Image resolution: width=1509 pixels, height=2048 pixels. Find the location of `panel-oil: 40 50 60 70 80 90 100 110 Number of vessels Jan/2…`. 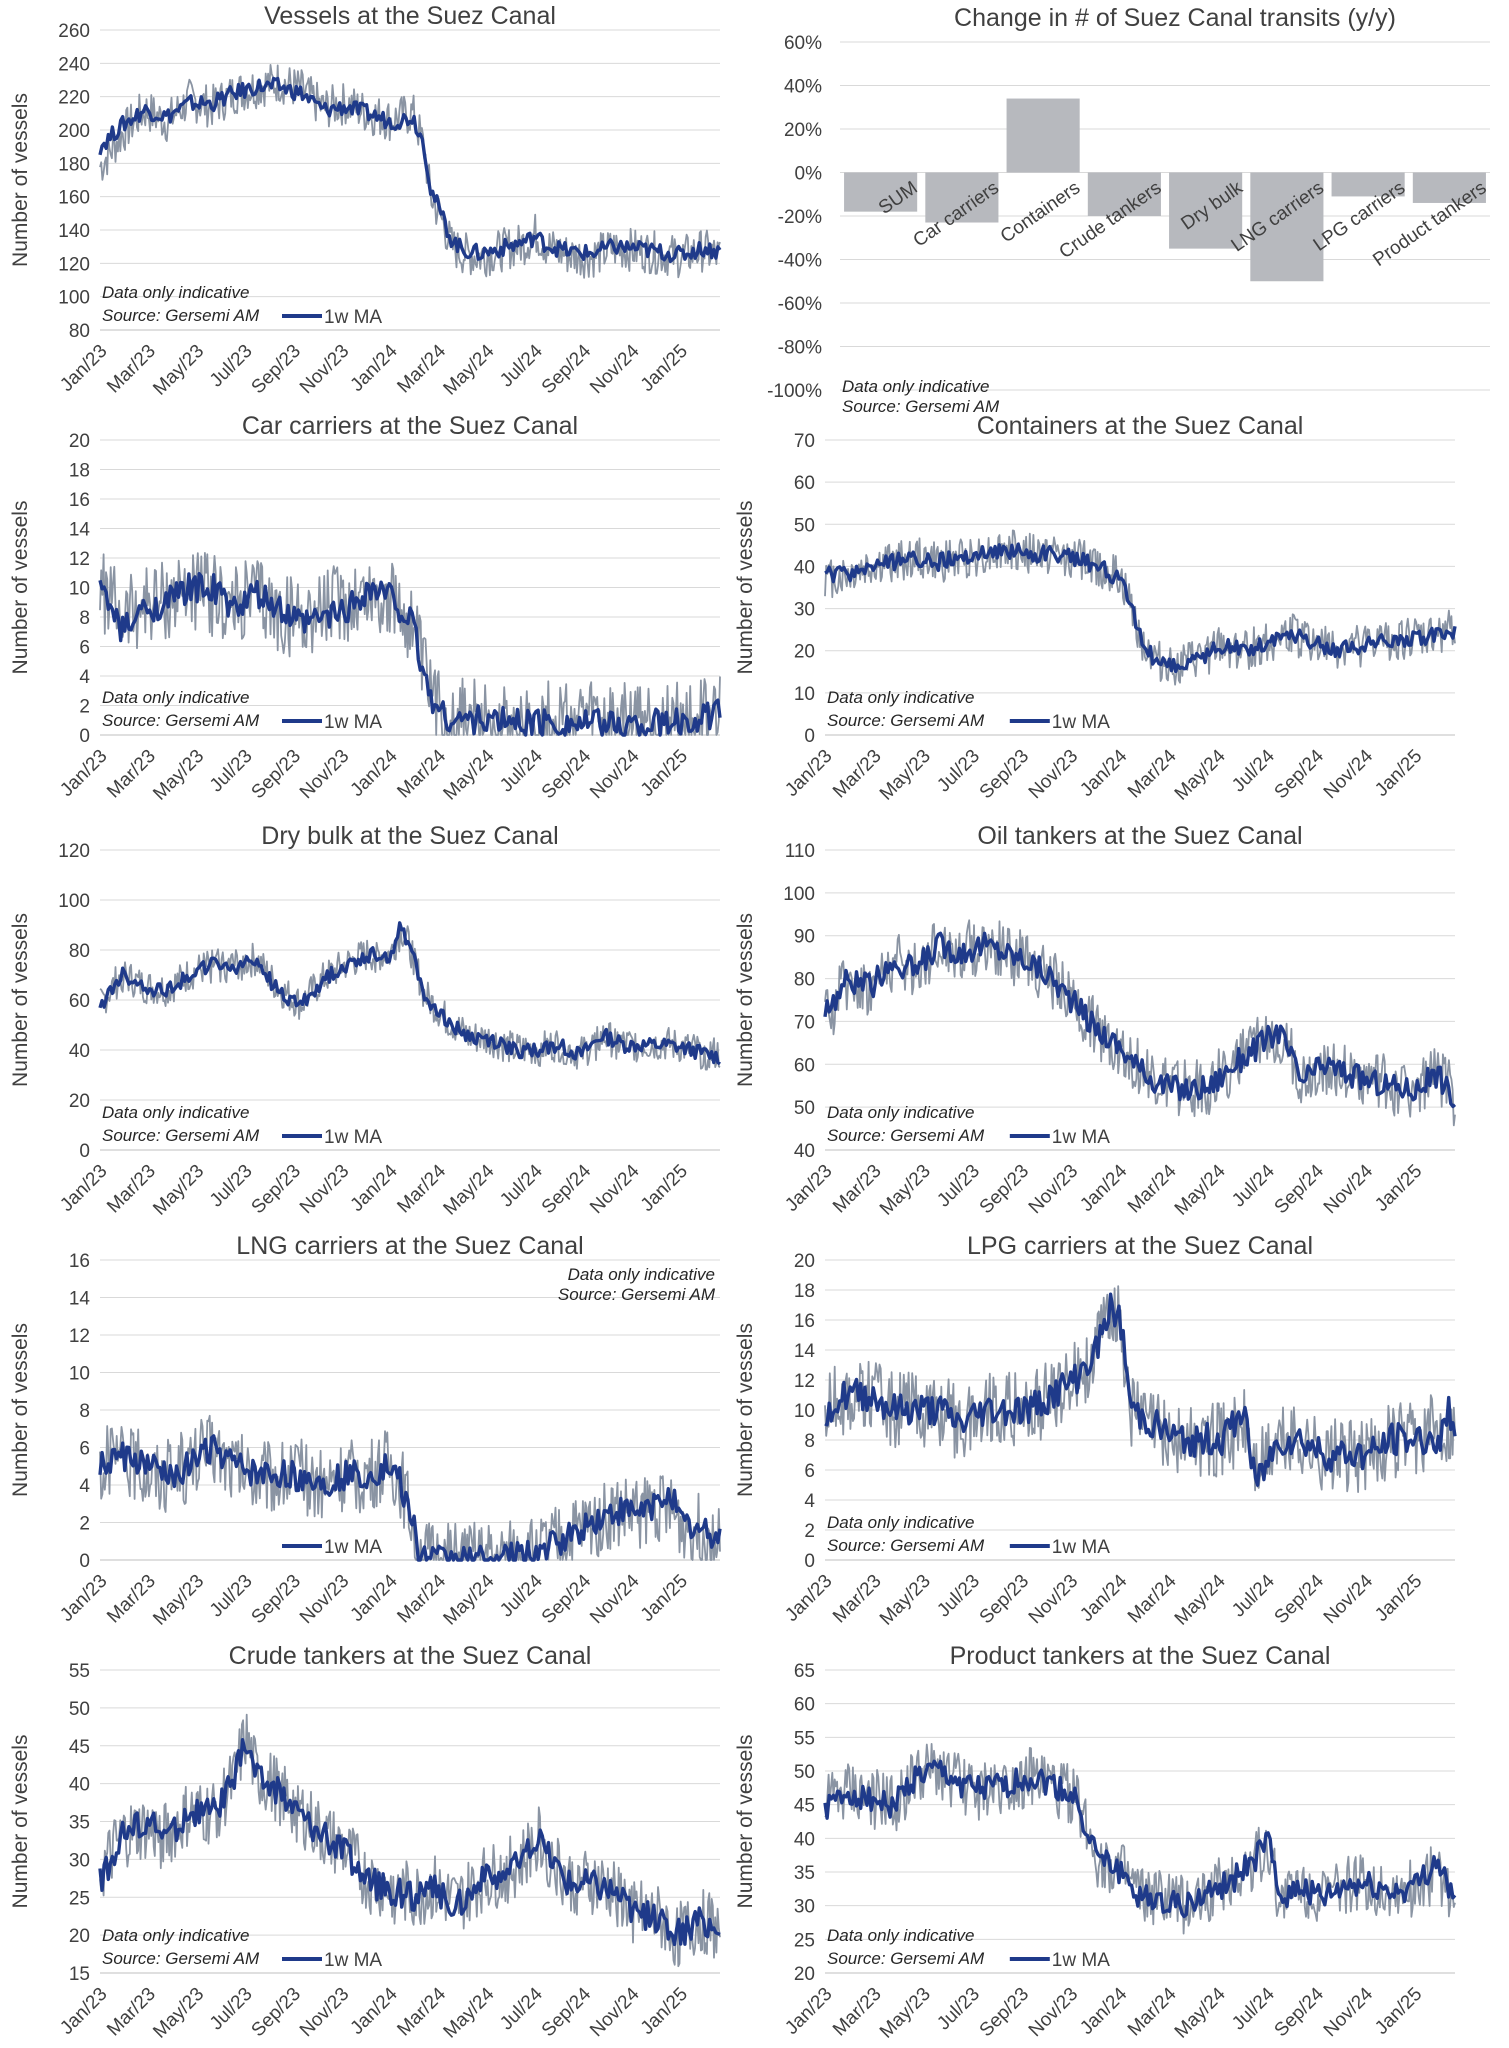

panel-oil: 40 50 60 70 80 90 100 110 Number of vessels Jan/2… is located at coordinates (1097, 1022).